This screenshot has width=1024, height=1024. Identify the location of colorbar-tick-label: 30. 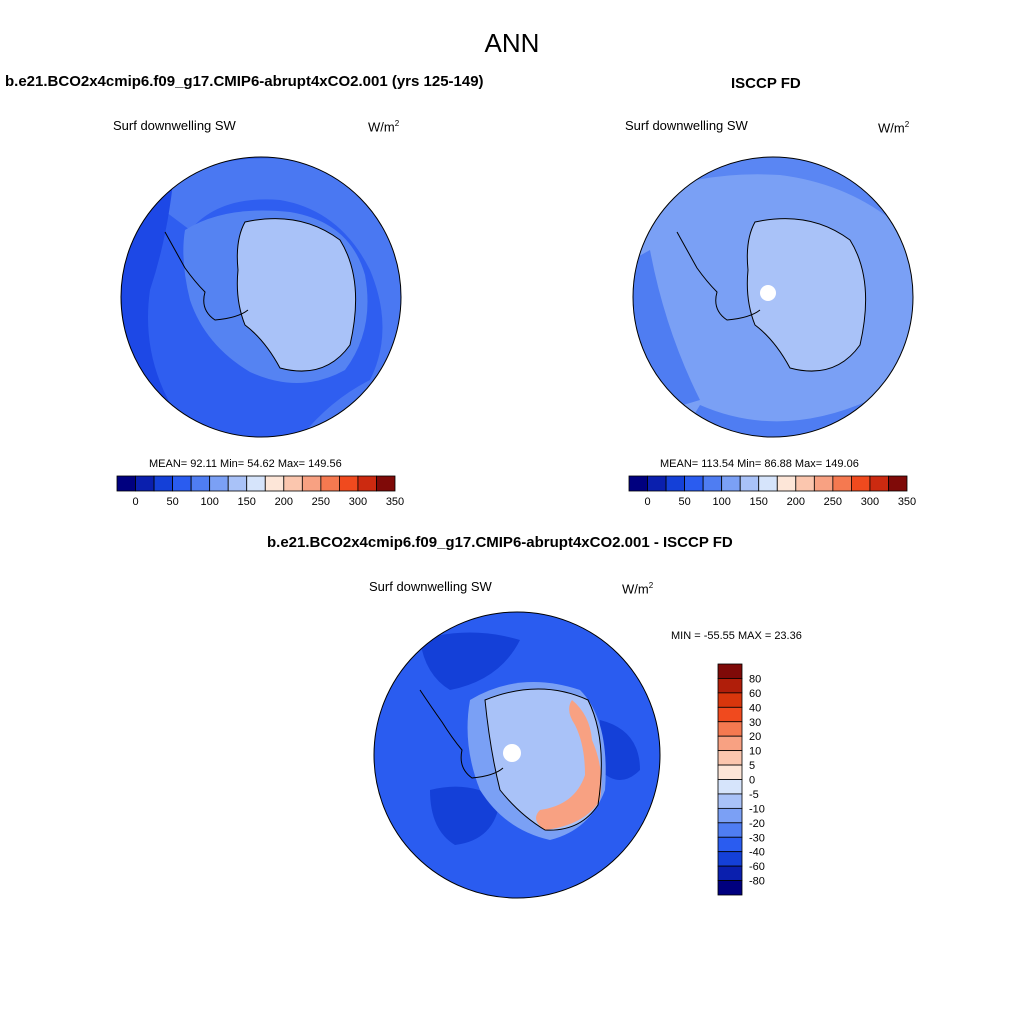
(755, 723).